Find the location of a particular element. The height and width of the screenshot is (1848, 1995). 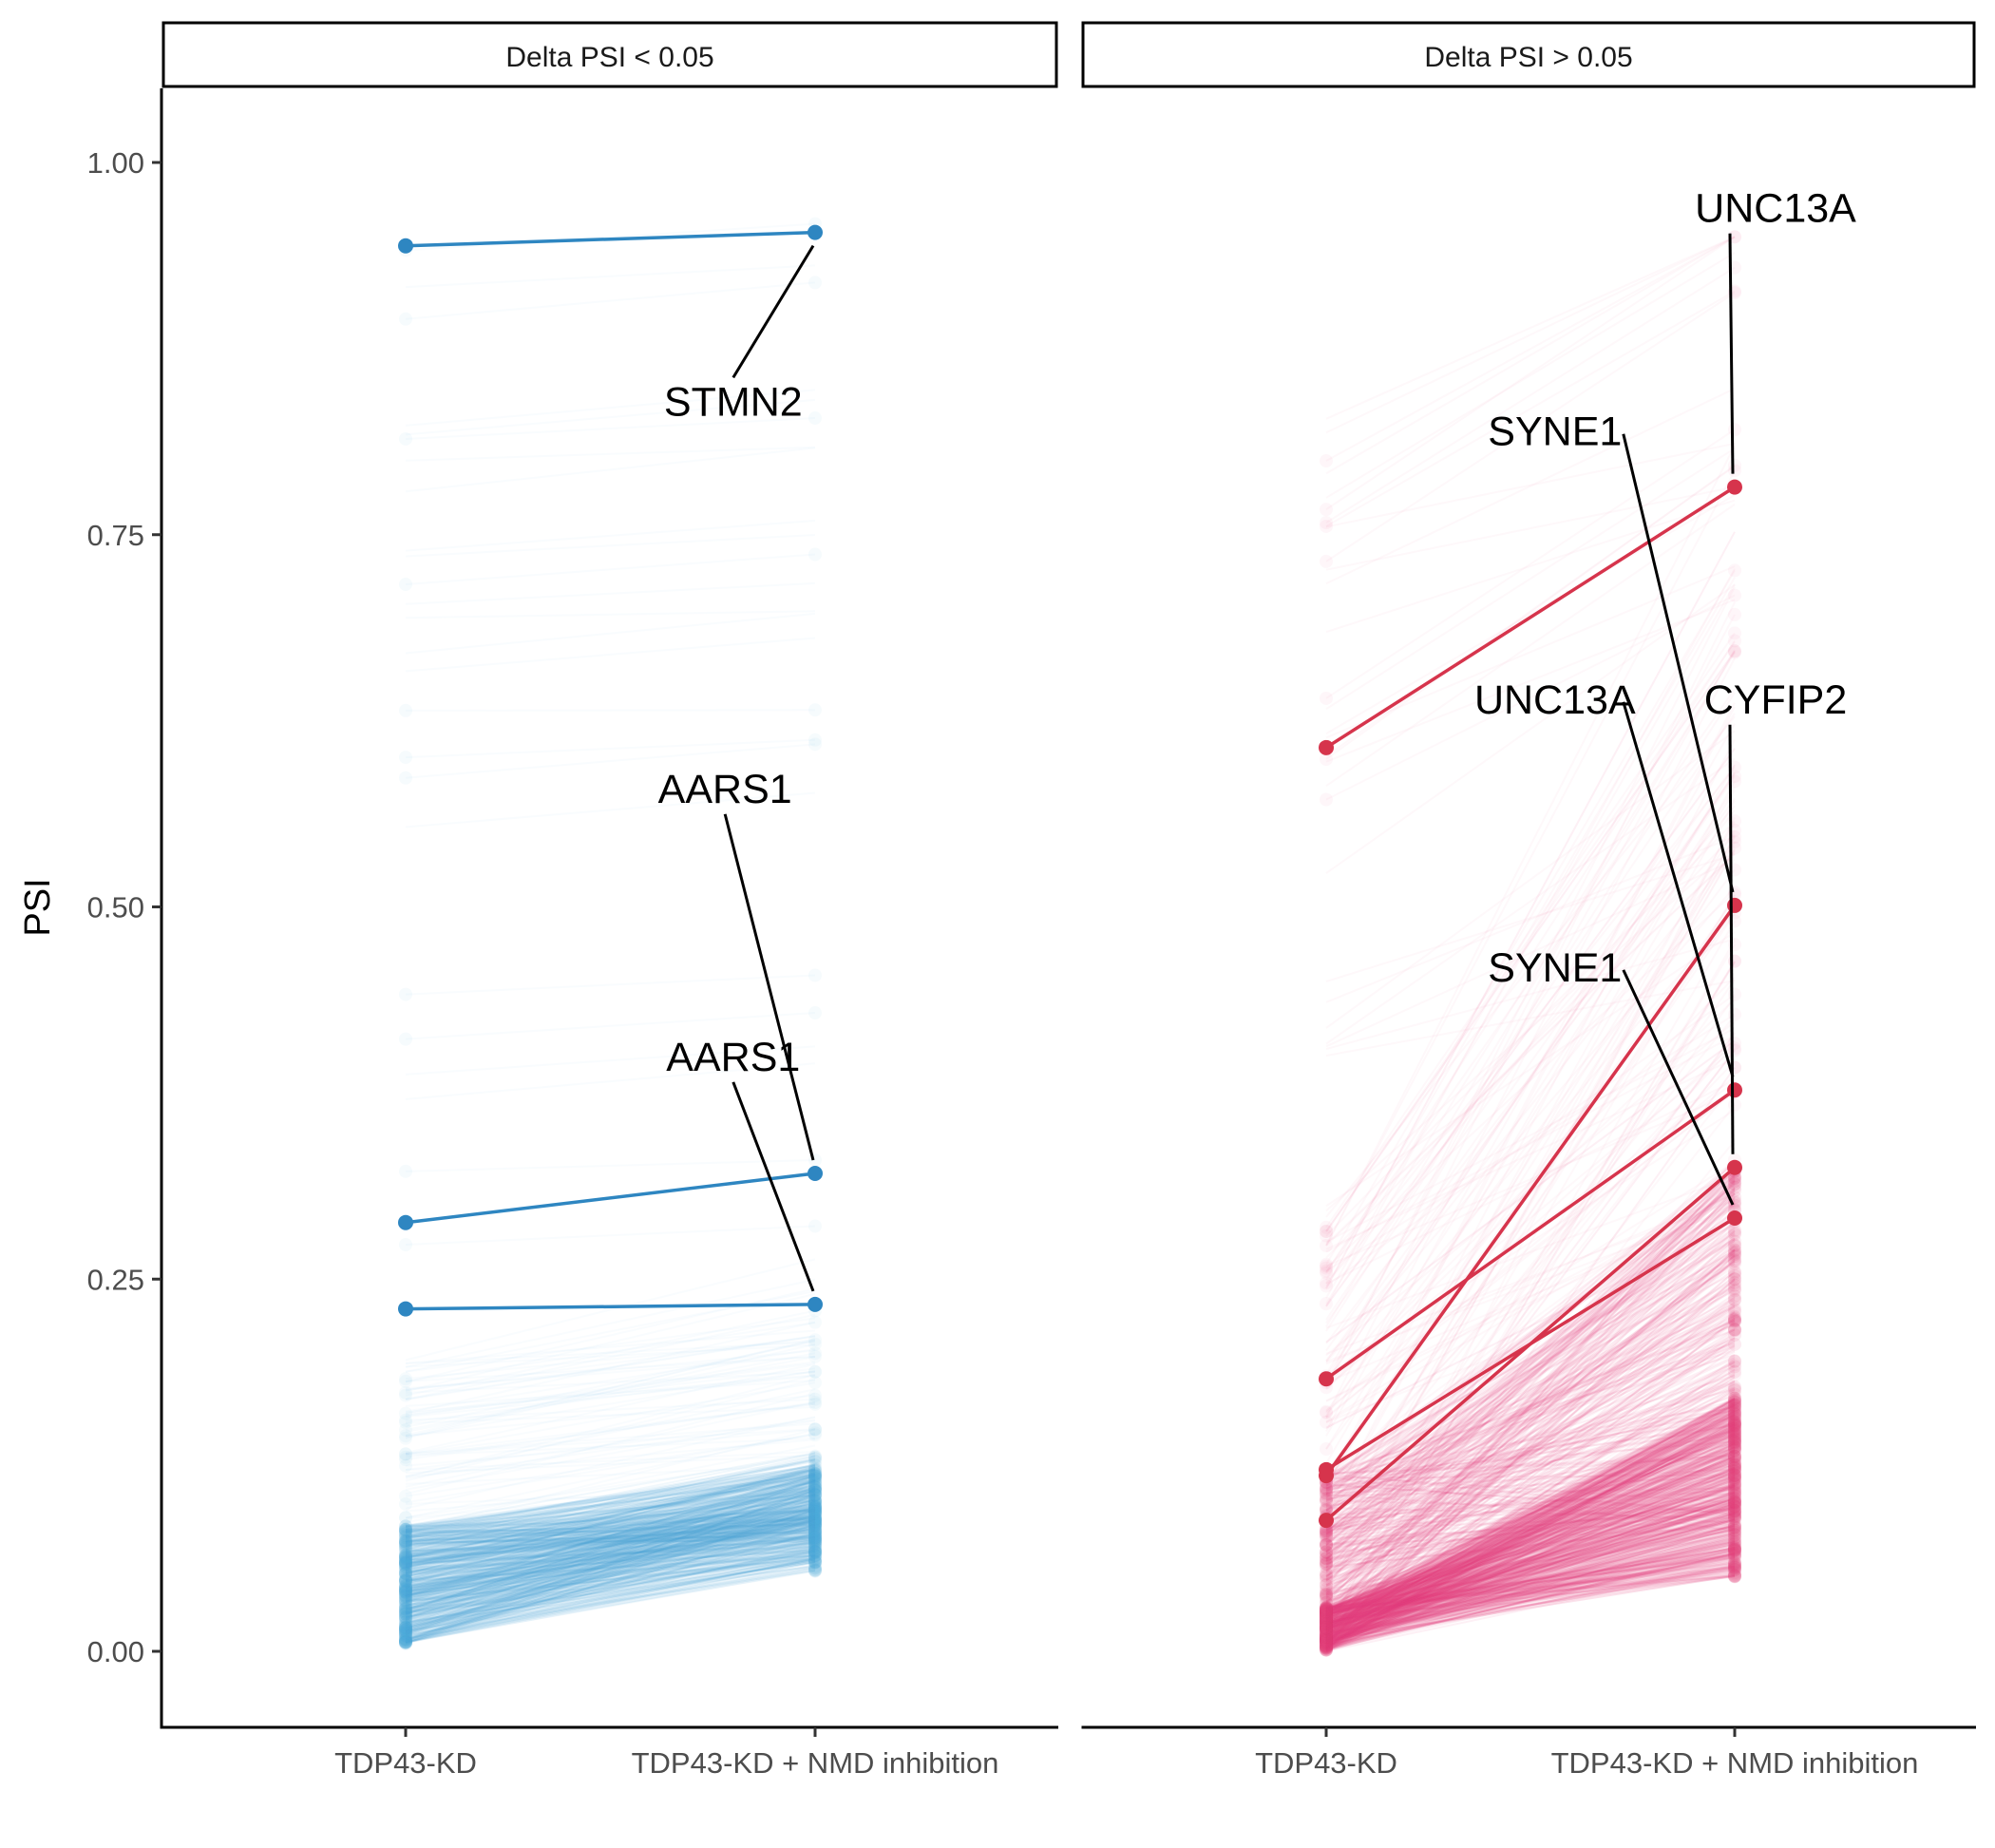

series-line-aars1 is located at coordinates (610, 1307).